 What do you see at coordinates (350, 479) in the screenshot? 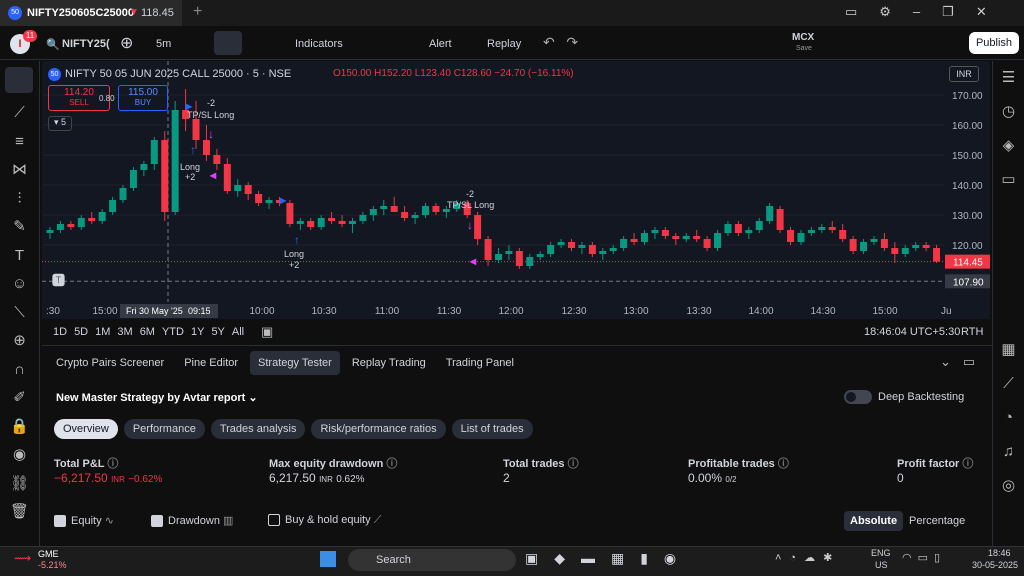
I see `dd-percent: 0.62%` at bounding box center [350, 479].